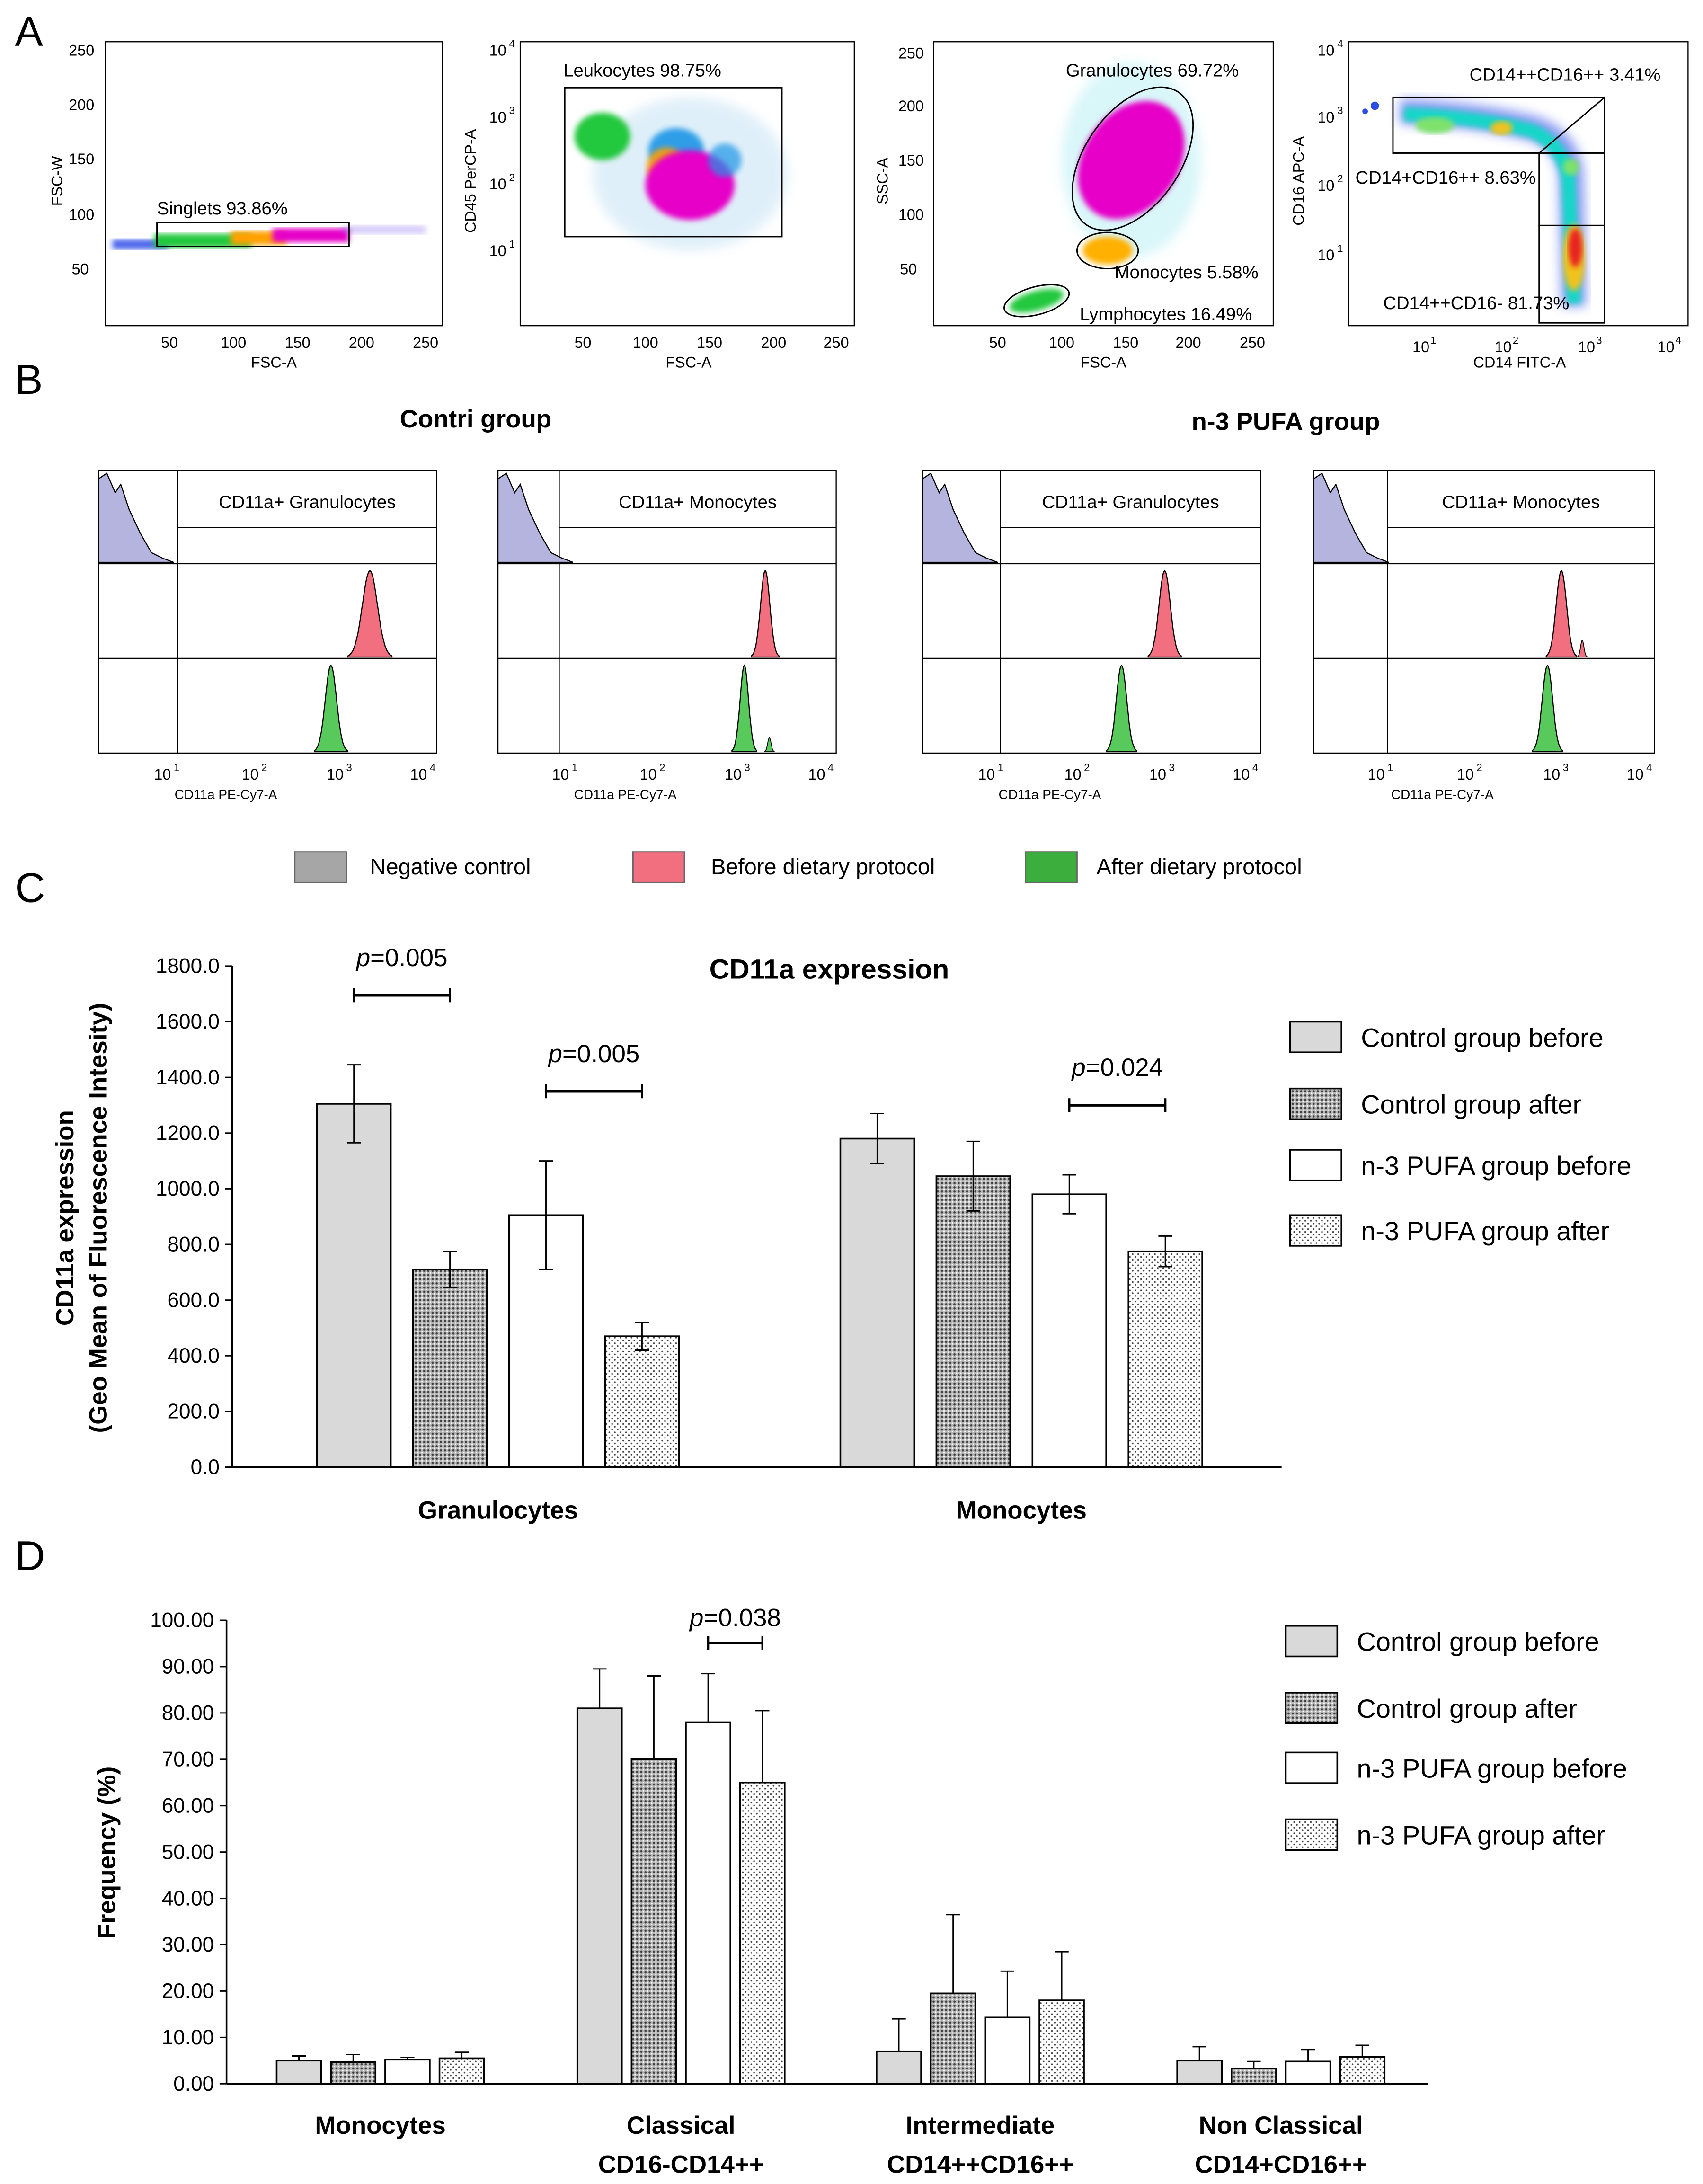 The image size is (1703, 2184). Describe the element at coordinates (188, 1077) in the screenshot. I see `y-tick-label: 1400.0` at that location.